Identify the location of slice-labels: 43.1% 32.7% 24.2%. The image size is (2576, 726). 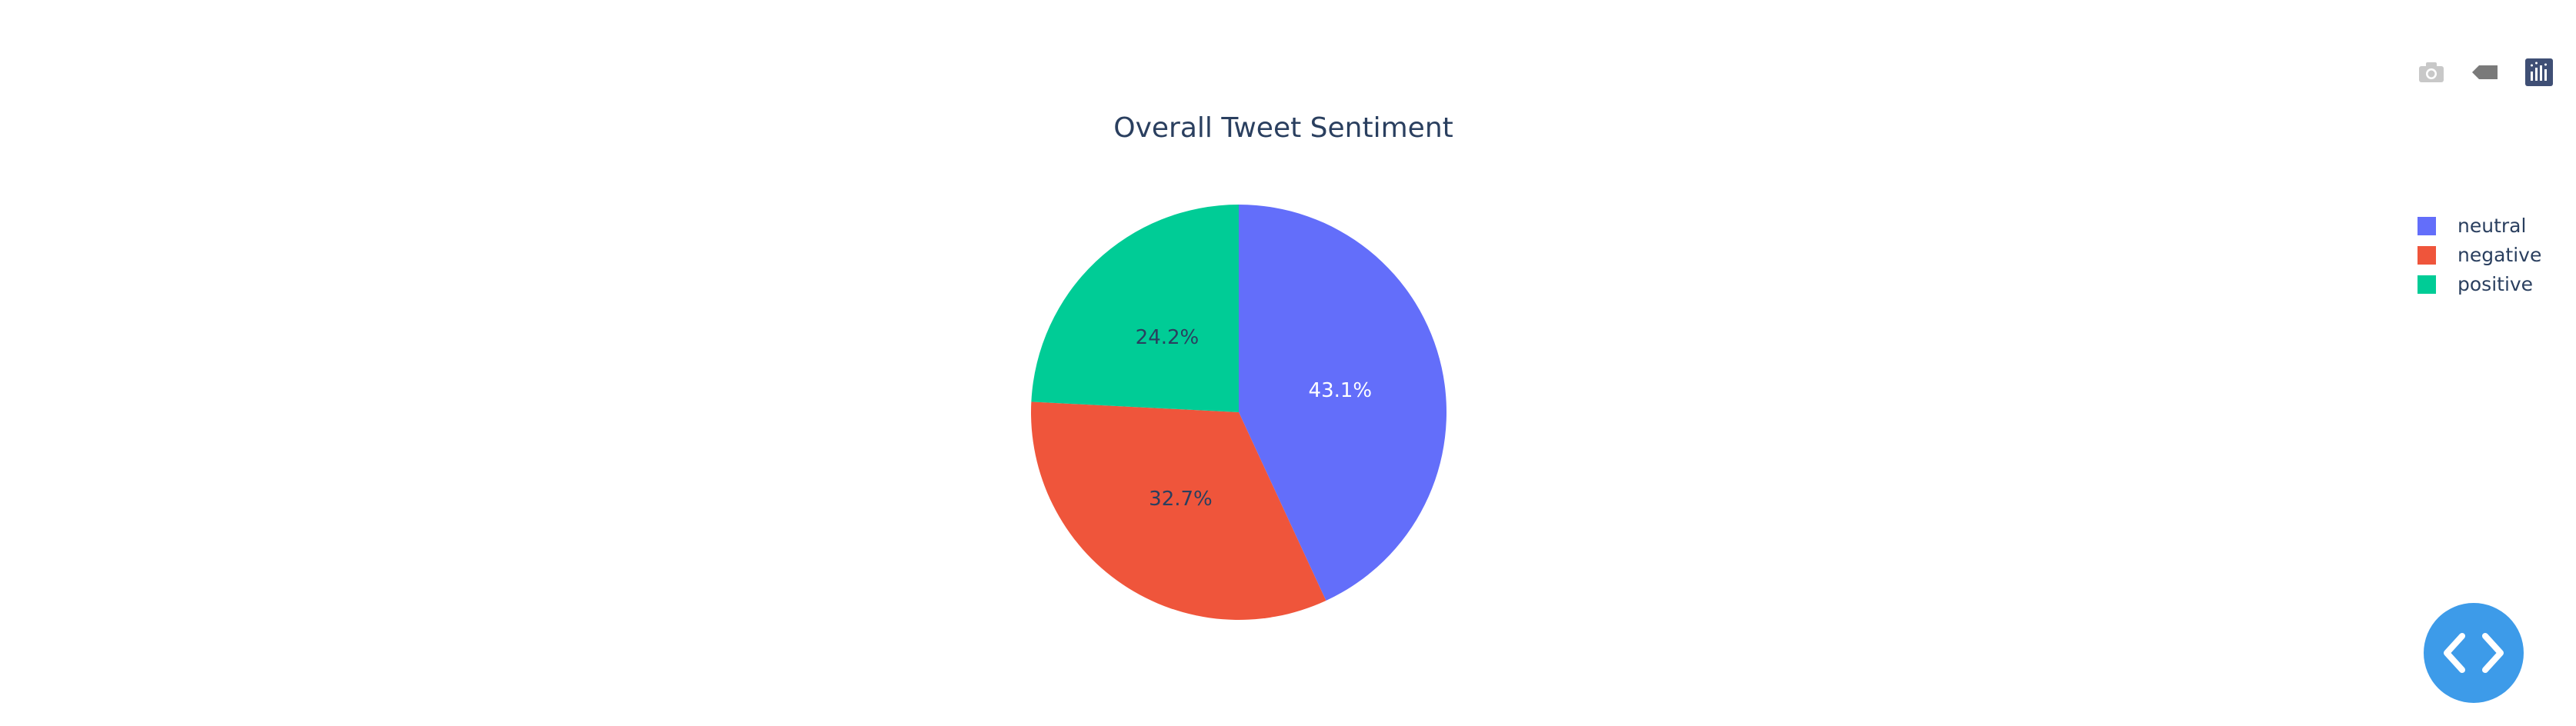
(1254, 418).